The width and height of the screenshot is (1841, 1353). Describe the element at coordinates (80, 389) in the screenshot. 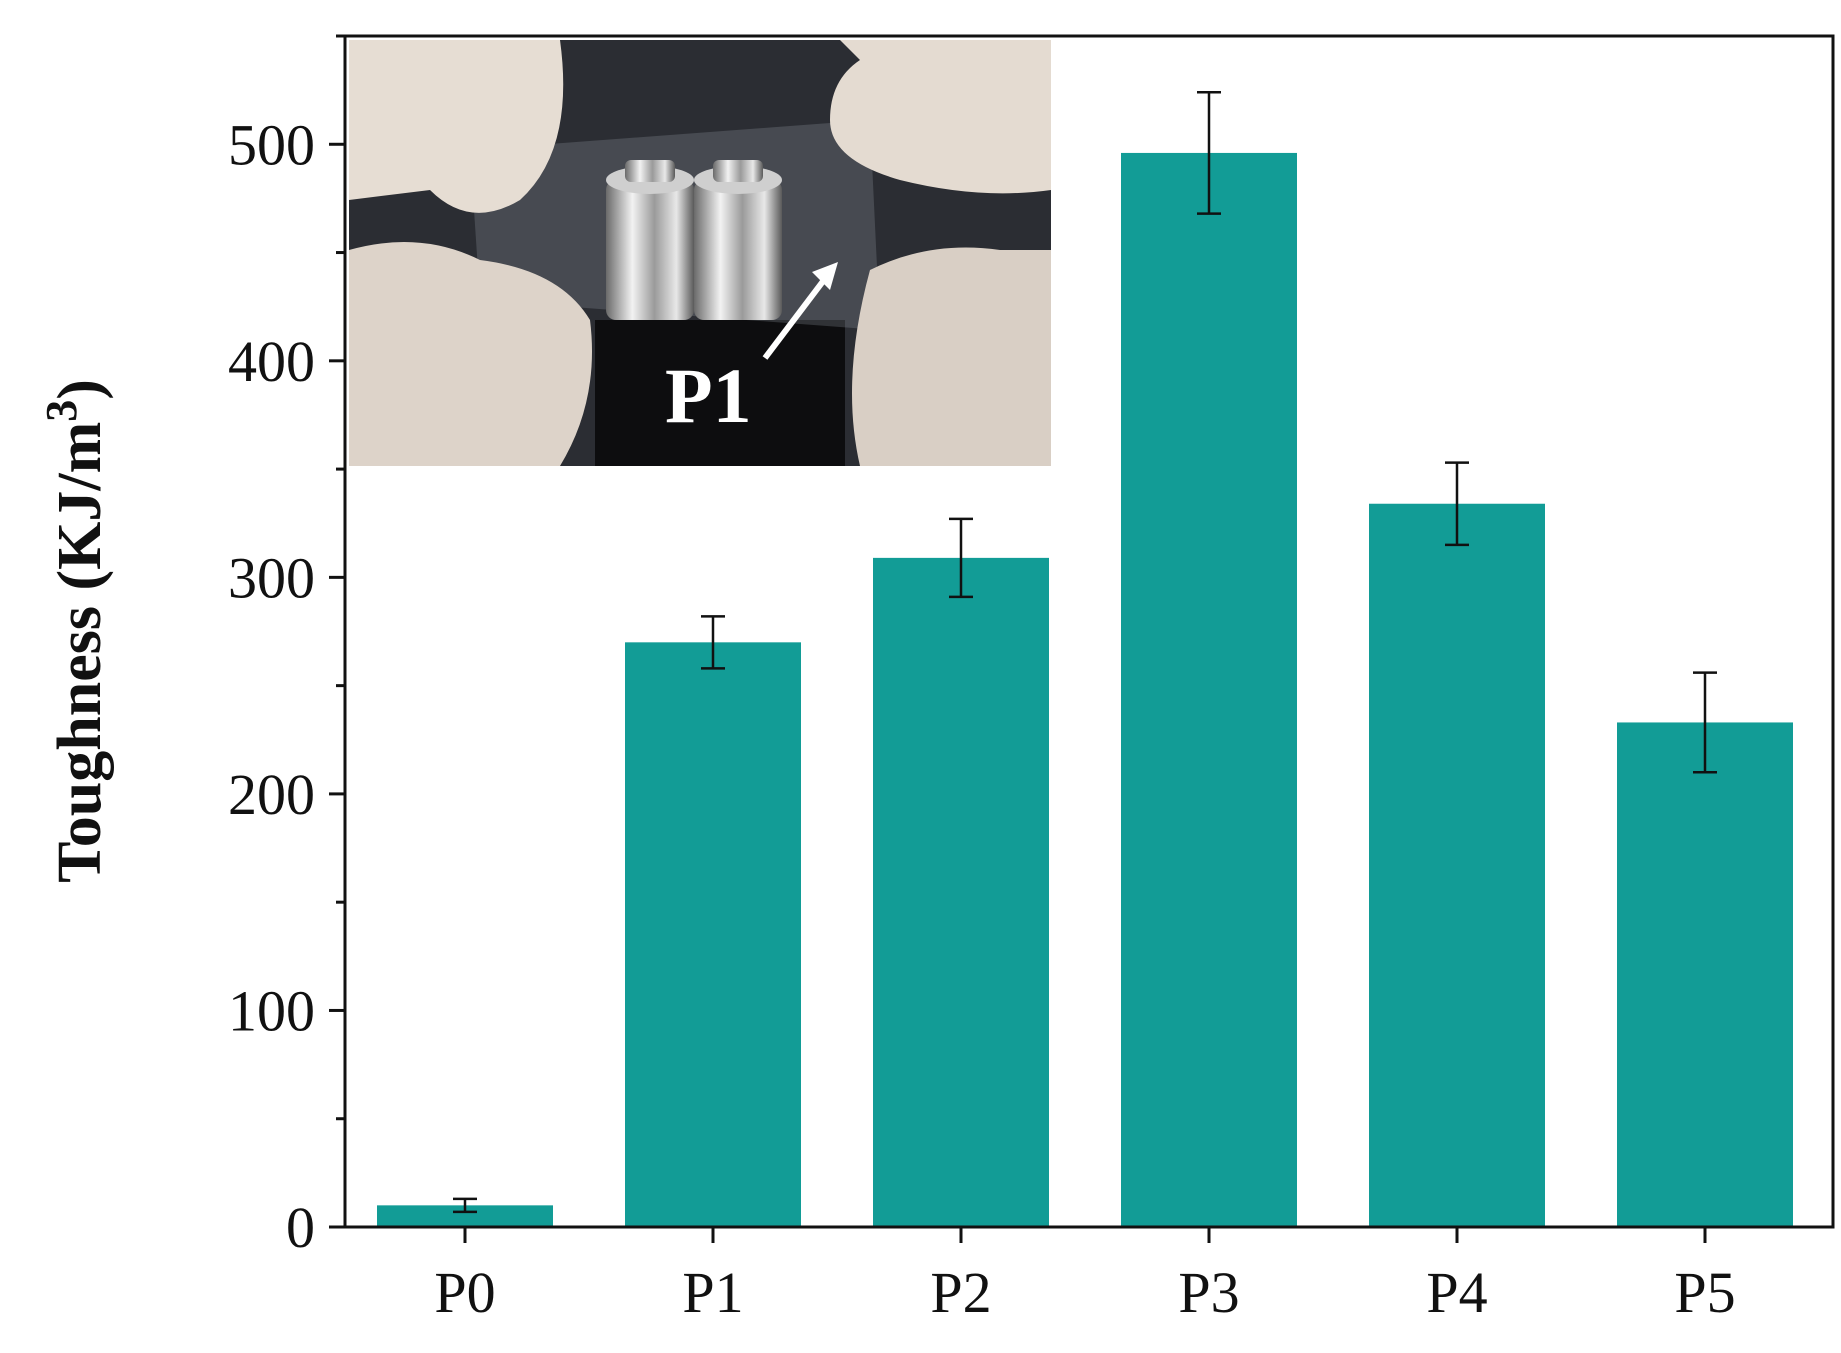

I see `y-axis-label-suffix: )` at that location.